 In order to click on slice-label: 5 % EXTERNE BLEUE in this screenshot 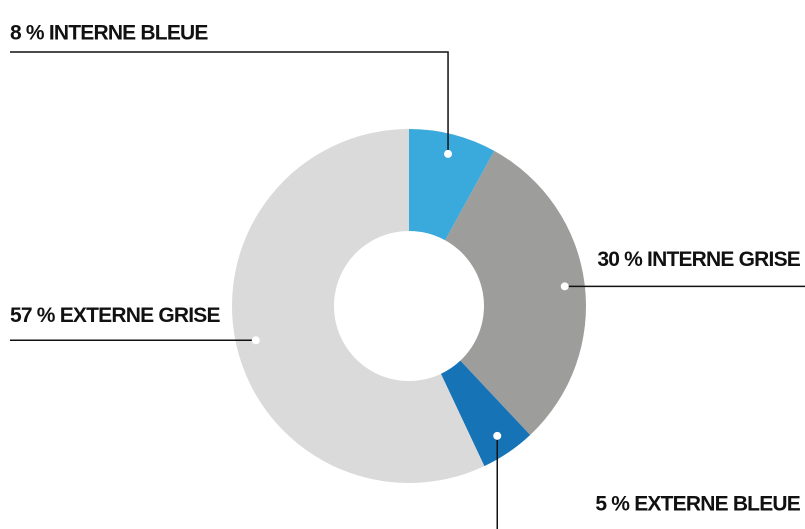, I will do `click(697, 504)`.